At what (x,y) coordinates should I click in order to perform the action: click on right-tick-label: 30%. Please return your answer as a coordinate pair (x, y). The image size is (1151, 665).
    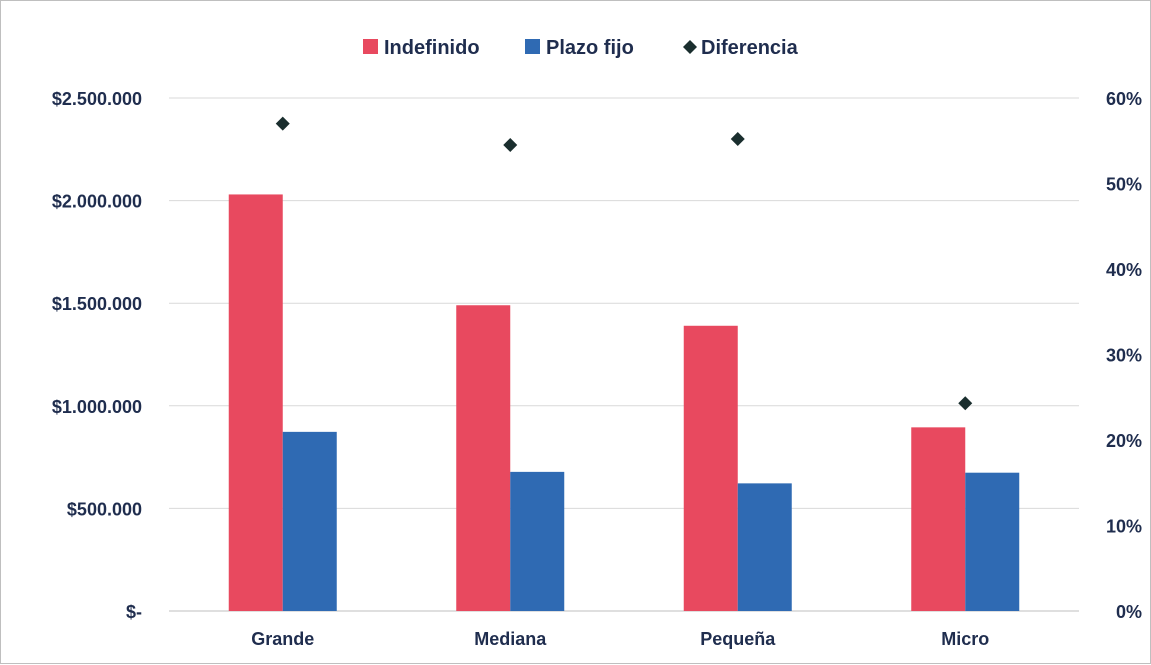
    Looking at the image, I should click on (1124, 356).